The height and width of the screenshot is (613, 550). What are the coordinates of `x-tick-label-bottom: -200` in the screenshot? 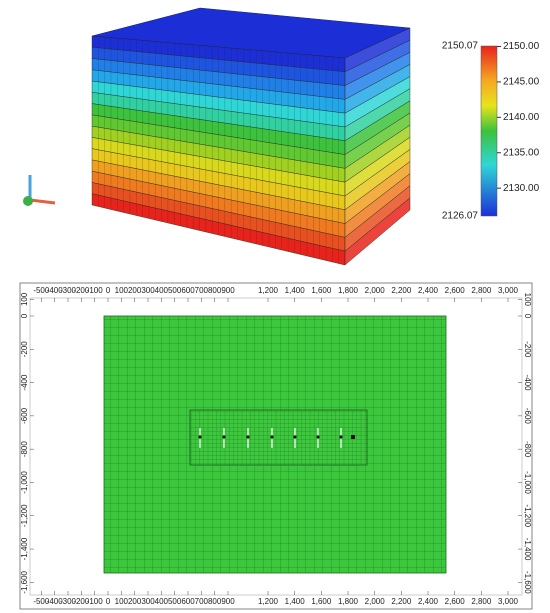 It's located at (81, 601).